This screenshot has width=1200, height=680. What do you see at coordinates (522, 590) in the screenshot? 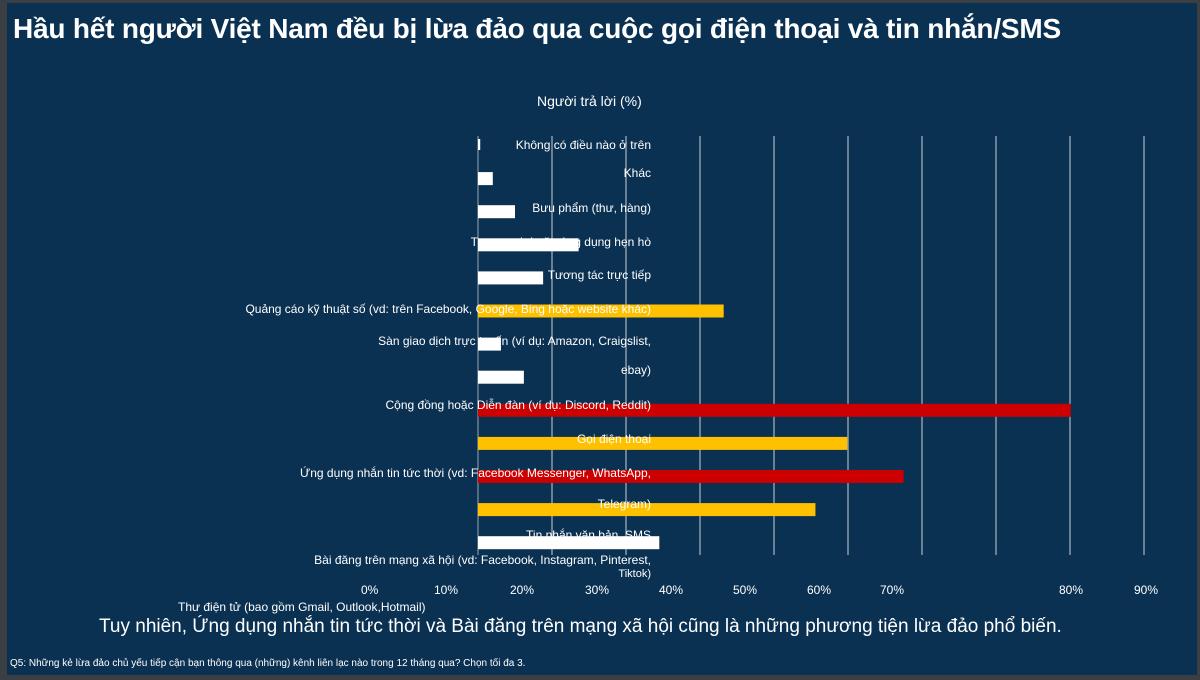
I see `tick-label: 20%` at bounding box center [522, 590].